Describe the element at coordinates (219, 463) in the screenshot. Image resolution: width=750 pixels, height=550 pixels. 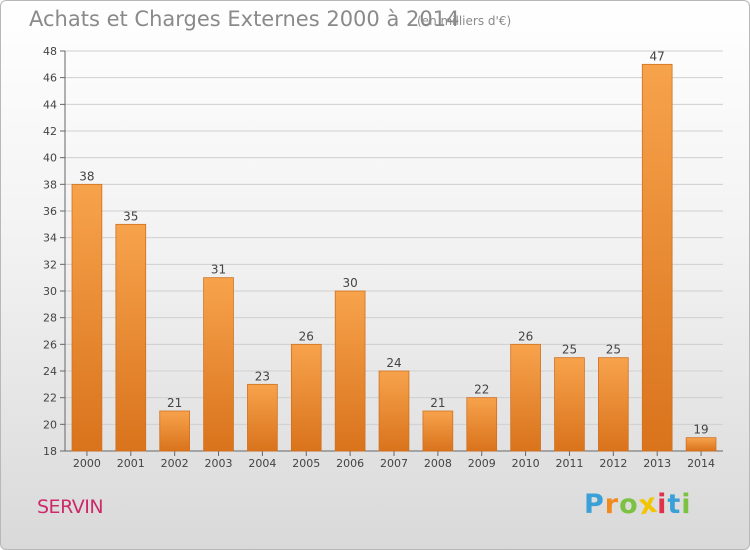
I see `x-tick-label: 2003` at that location.